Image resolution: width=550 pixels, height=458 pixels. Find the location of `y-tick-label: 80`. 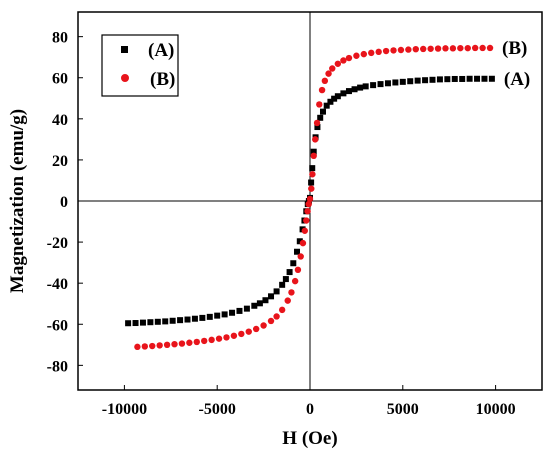

y-tick-label: 80 is located at coordinates (60, 38).